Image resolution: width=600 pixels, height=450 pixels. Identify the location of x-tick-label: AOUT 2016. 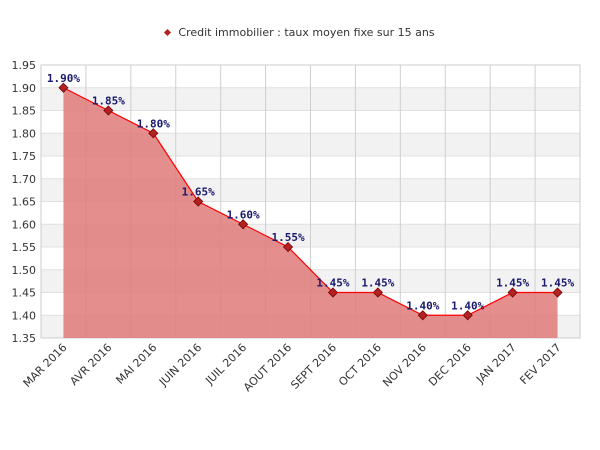
(267, 367).